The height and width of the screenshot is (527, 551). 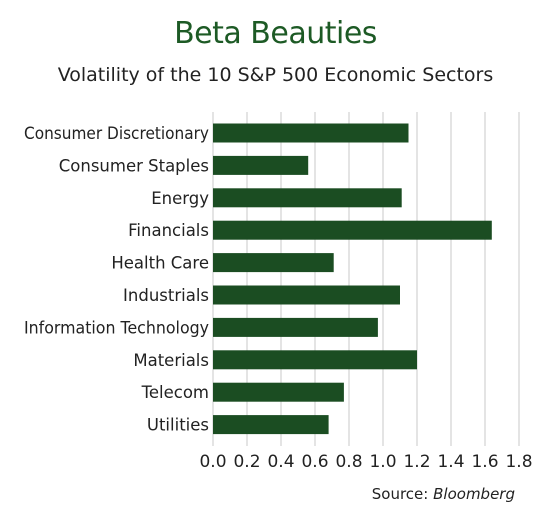 What do you see at coordinates (348, 462) in the screenshot?
I see `x-tick-label: 0.8` at bounding box center [348, 462].